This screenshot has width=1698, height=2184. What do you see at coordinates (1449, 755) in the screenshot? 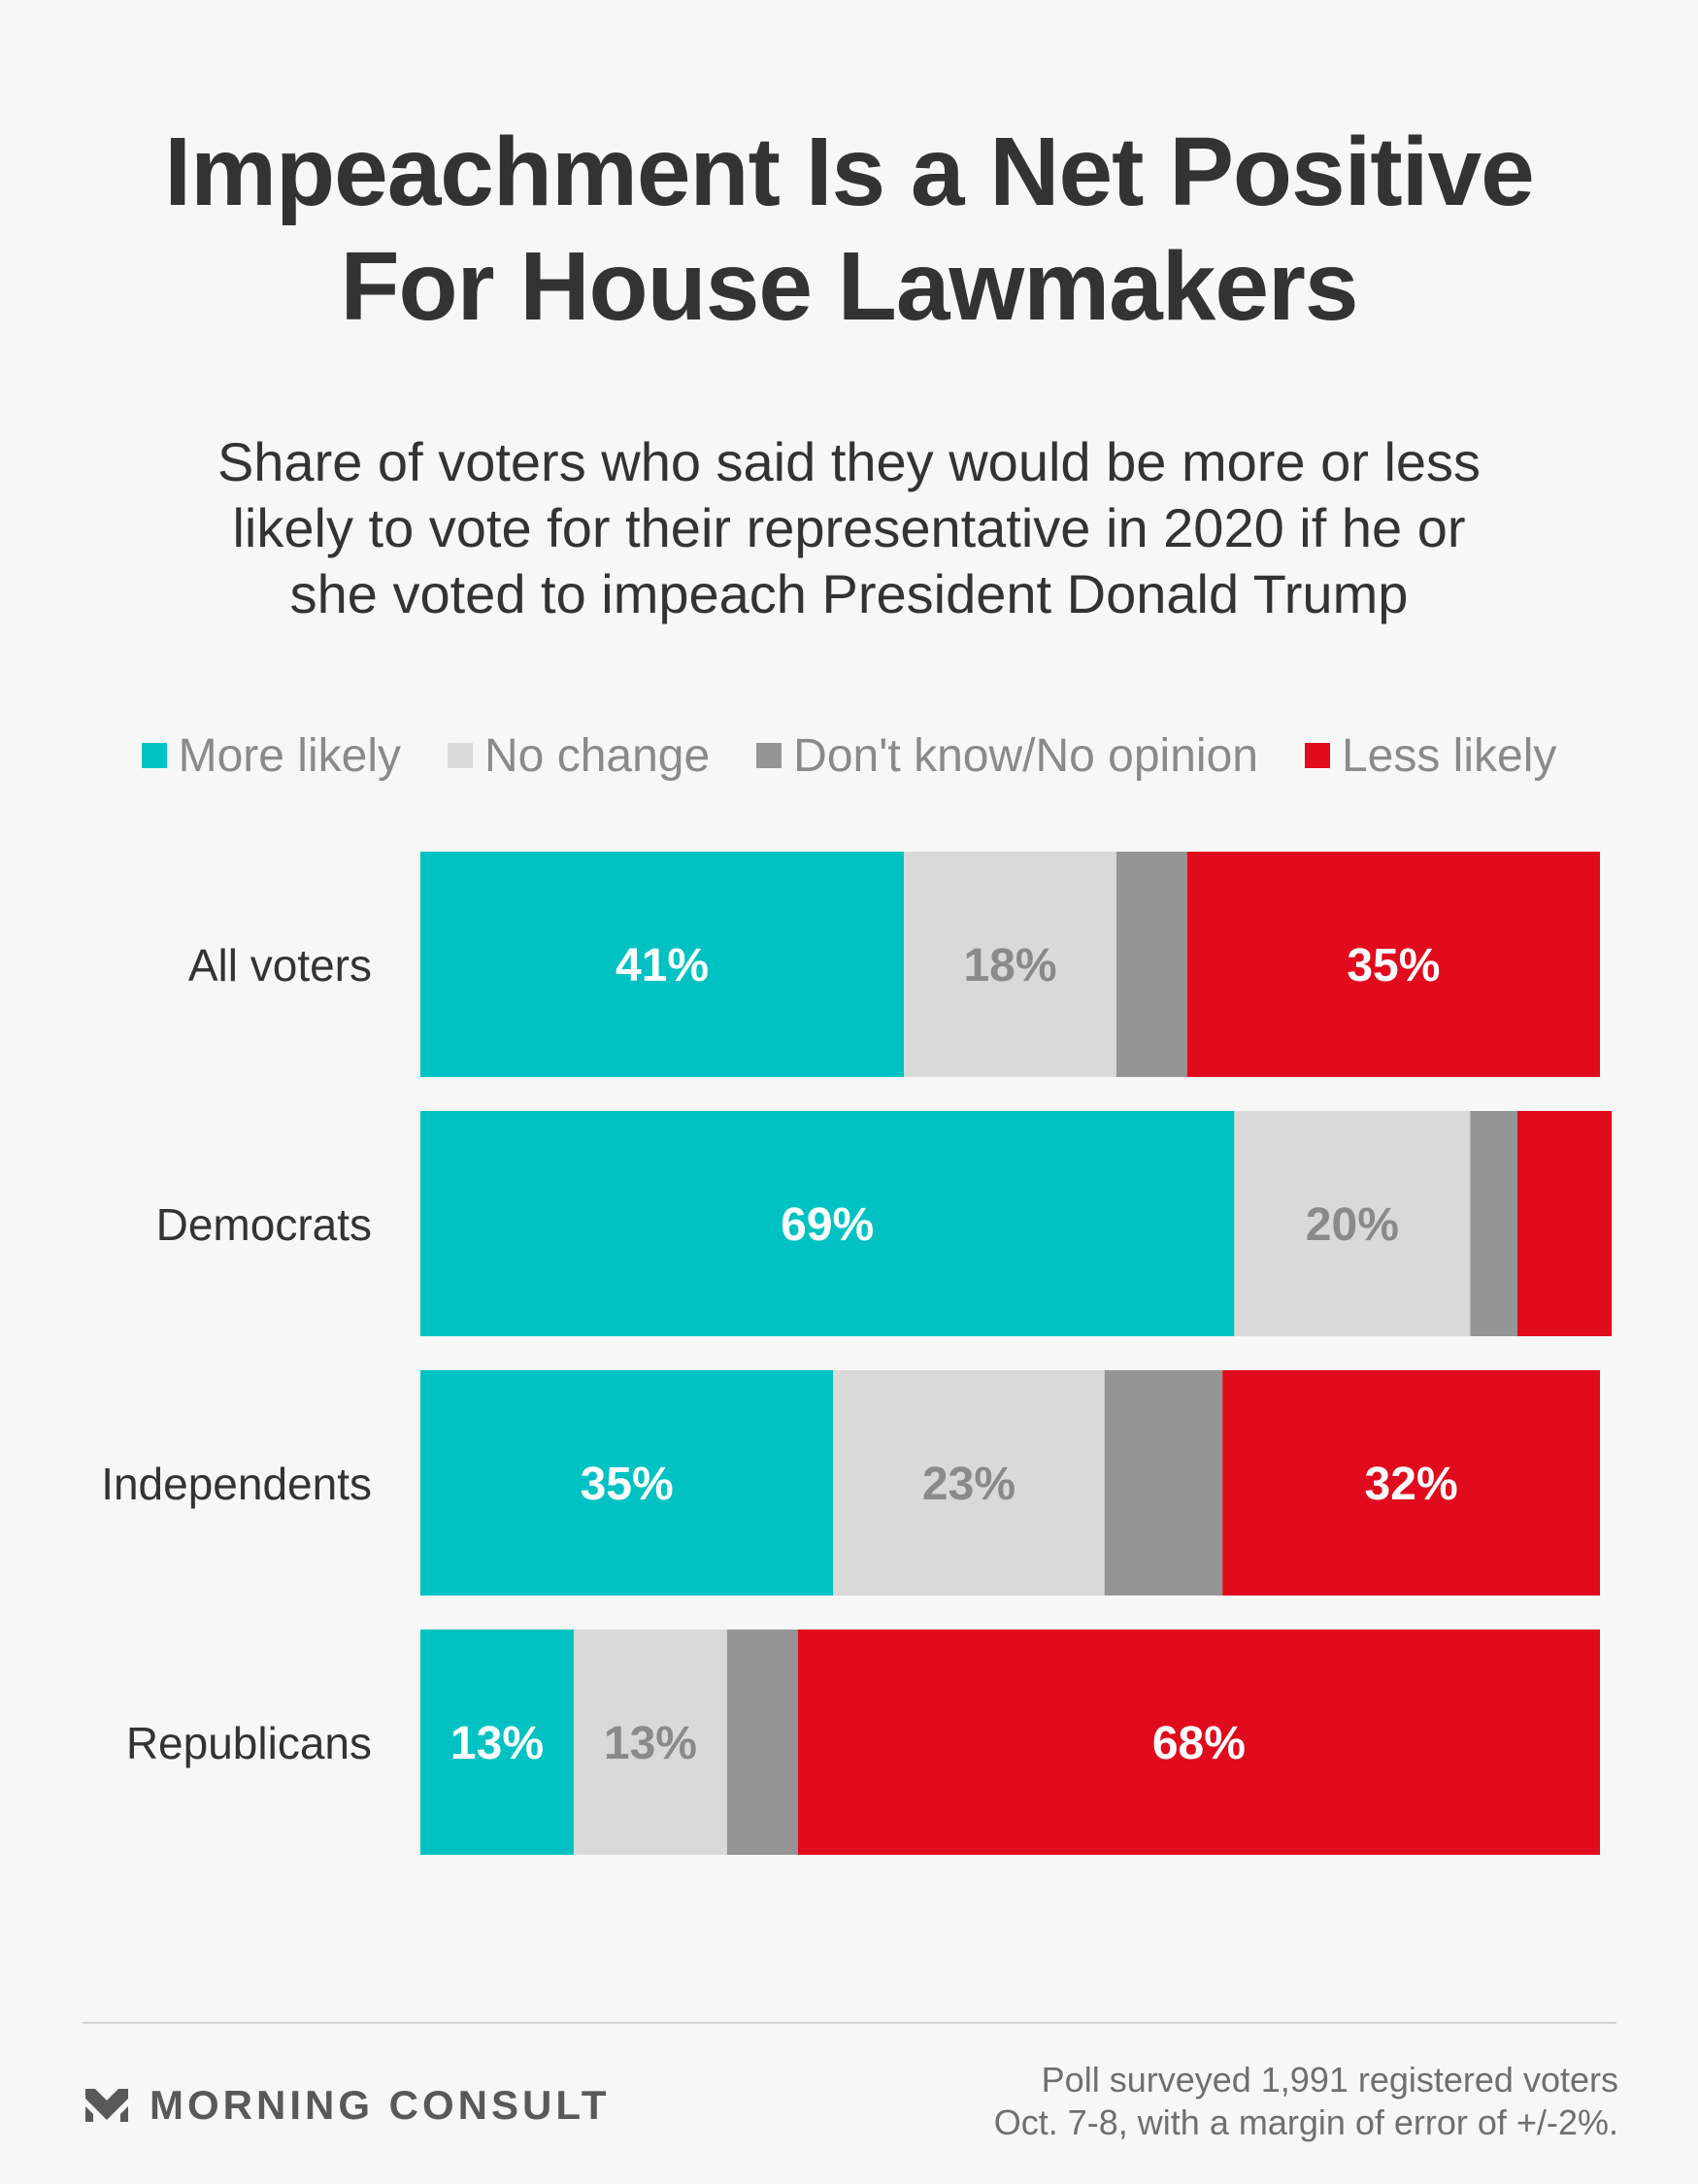
I see `legend-label: Less likely` at bounding box center [1449, 755].